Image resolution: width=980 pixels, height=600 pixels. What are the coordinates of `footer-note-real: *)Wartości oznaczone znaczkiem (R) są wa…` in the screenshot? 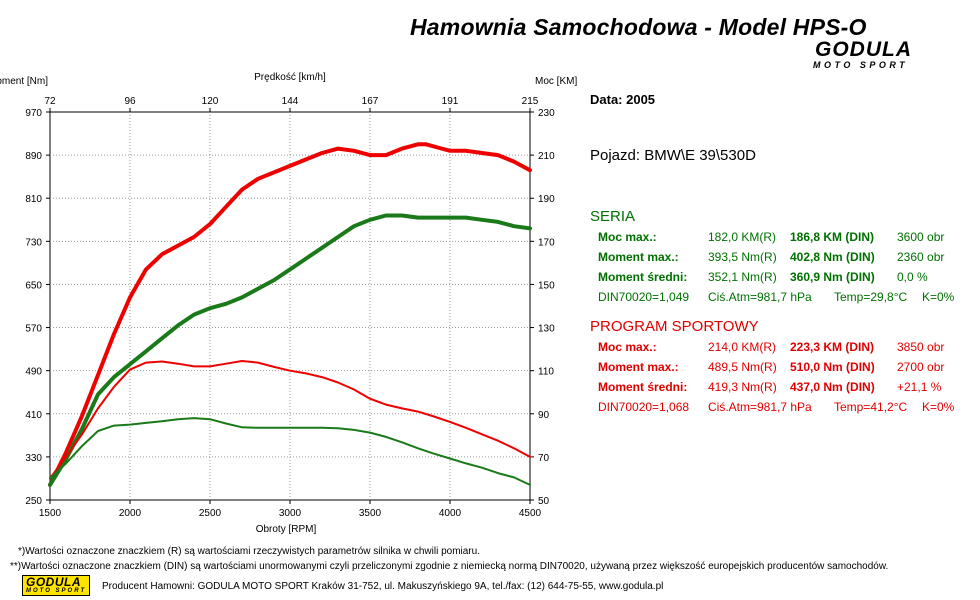 It's located at (249, 551).